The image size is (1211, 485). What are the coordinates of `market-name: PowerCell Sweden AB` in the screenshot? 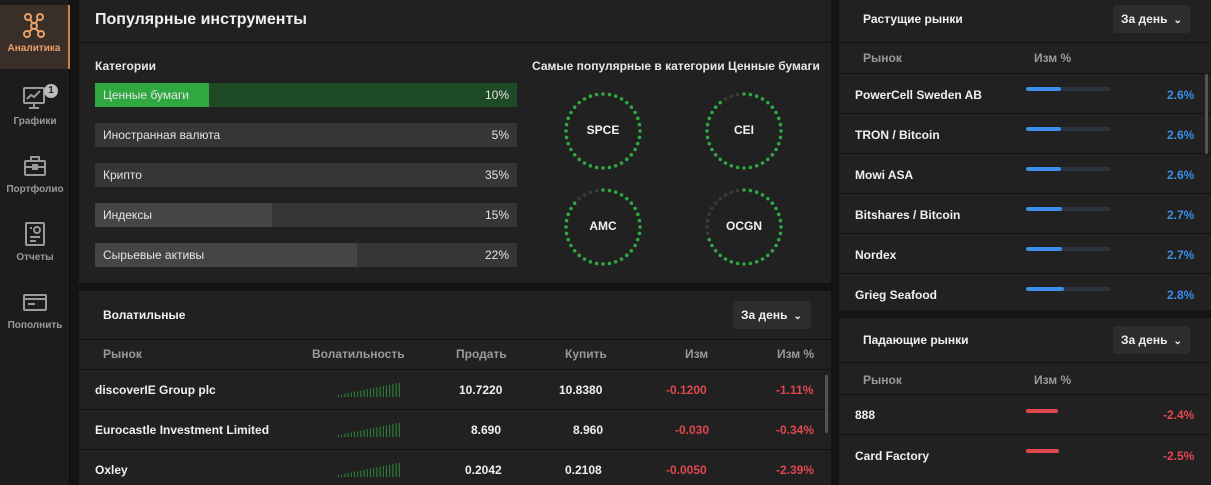 It's located at (918, 95).